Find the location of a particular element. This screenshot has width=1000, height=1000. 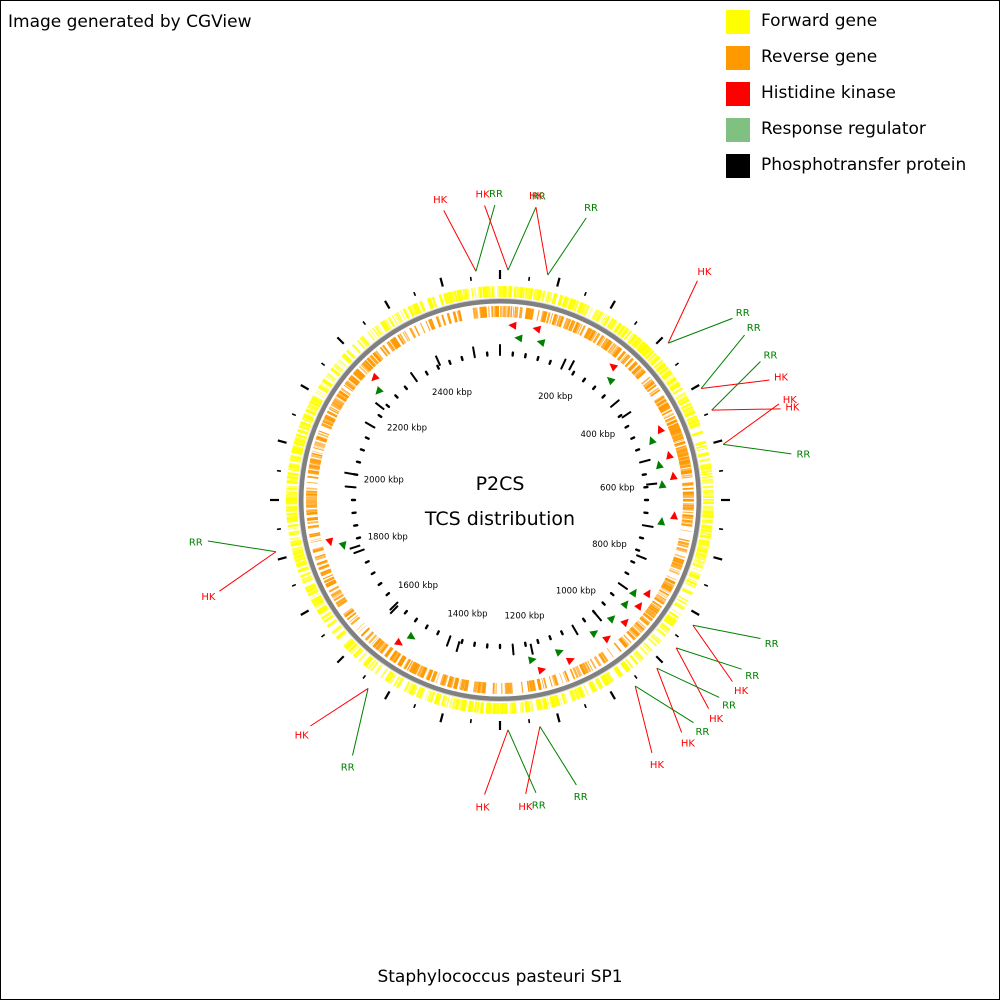

legend-swatch-forward-gene is located at coordinates (738, 22).